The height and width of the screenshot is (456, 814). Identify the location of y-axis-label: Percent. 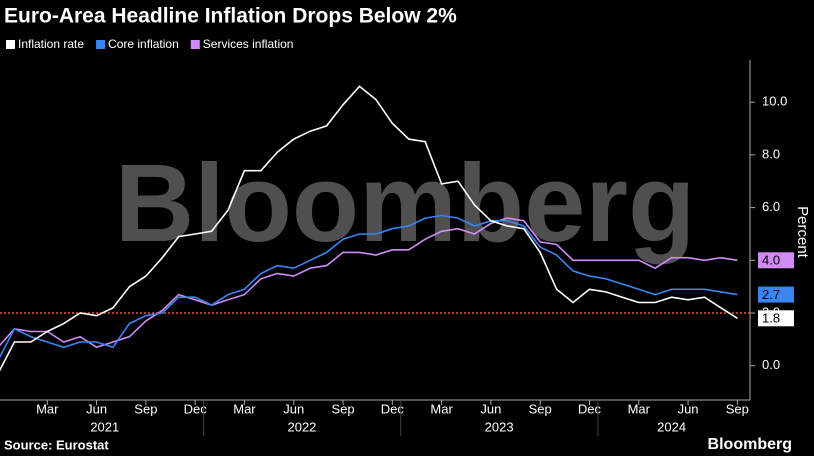
(802, 232).